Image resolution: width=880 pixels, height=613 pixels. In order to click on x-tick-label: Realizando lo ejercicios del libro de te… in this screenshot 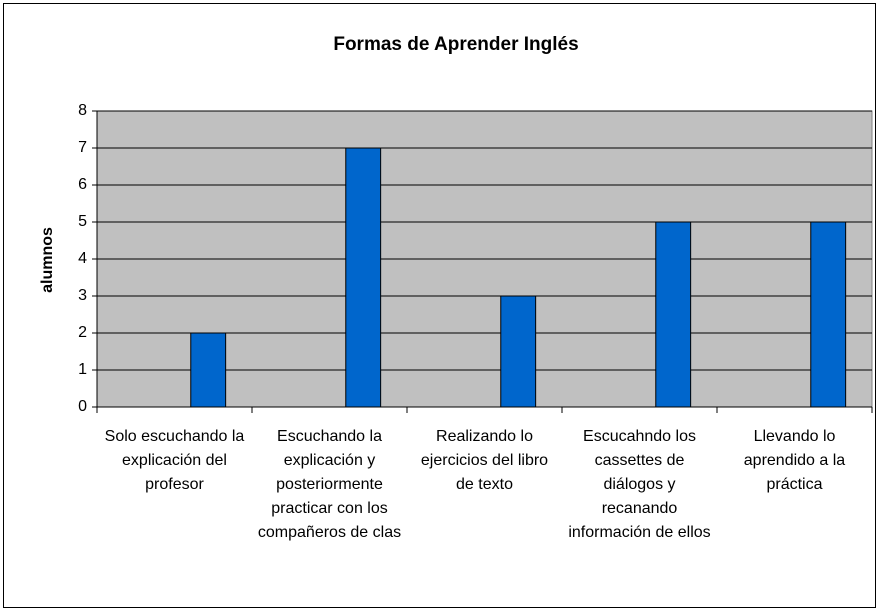, I will do `click(484, 460)`.